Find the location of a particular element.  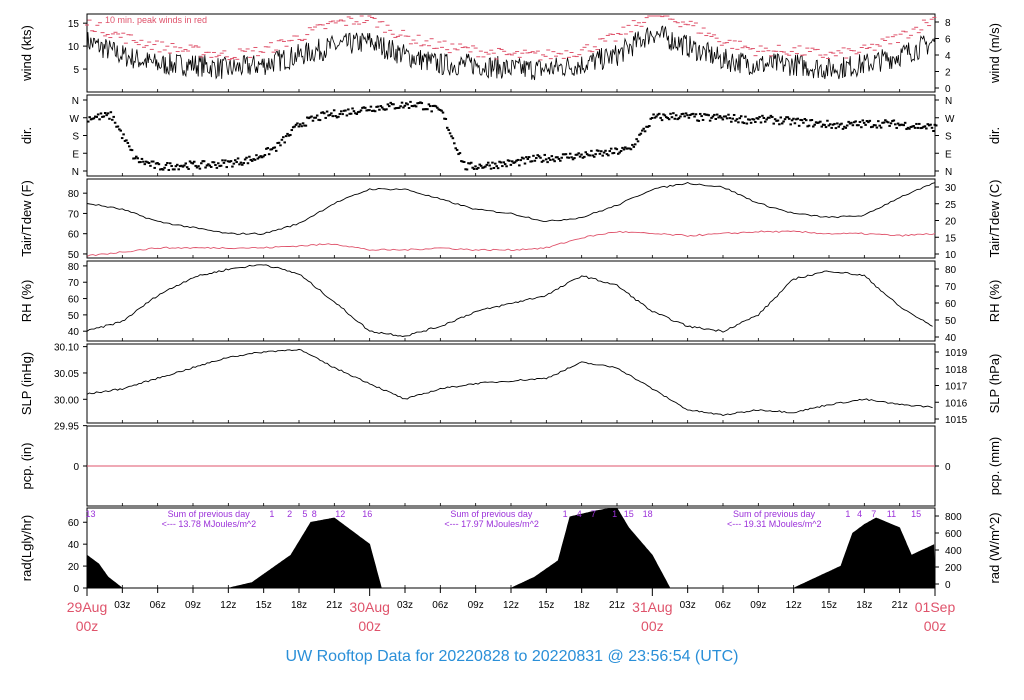

hour-tick-label: 21z is located at coordinates (900, 605).